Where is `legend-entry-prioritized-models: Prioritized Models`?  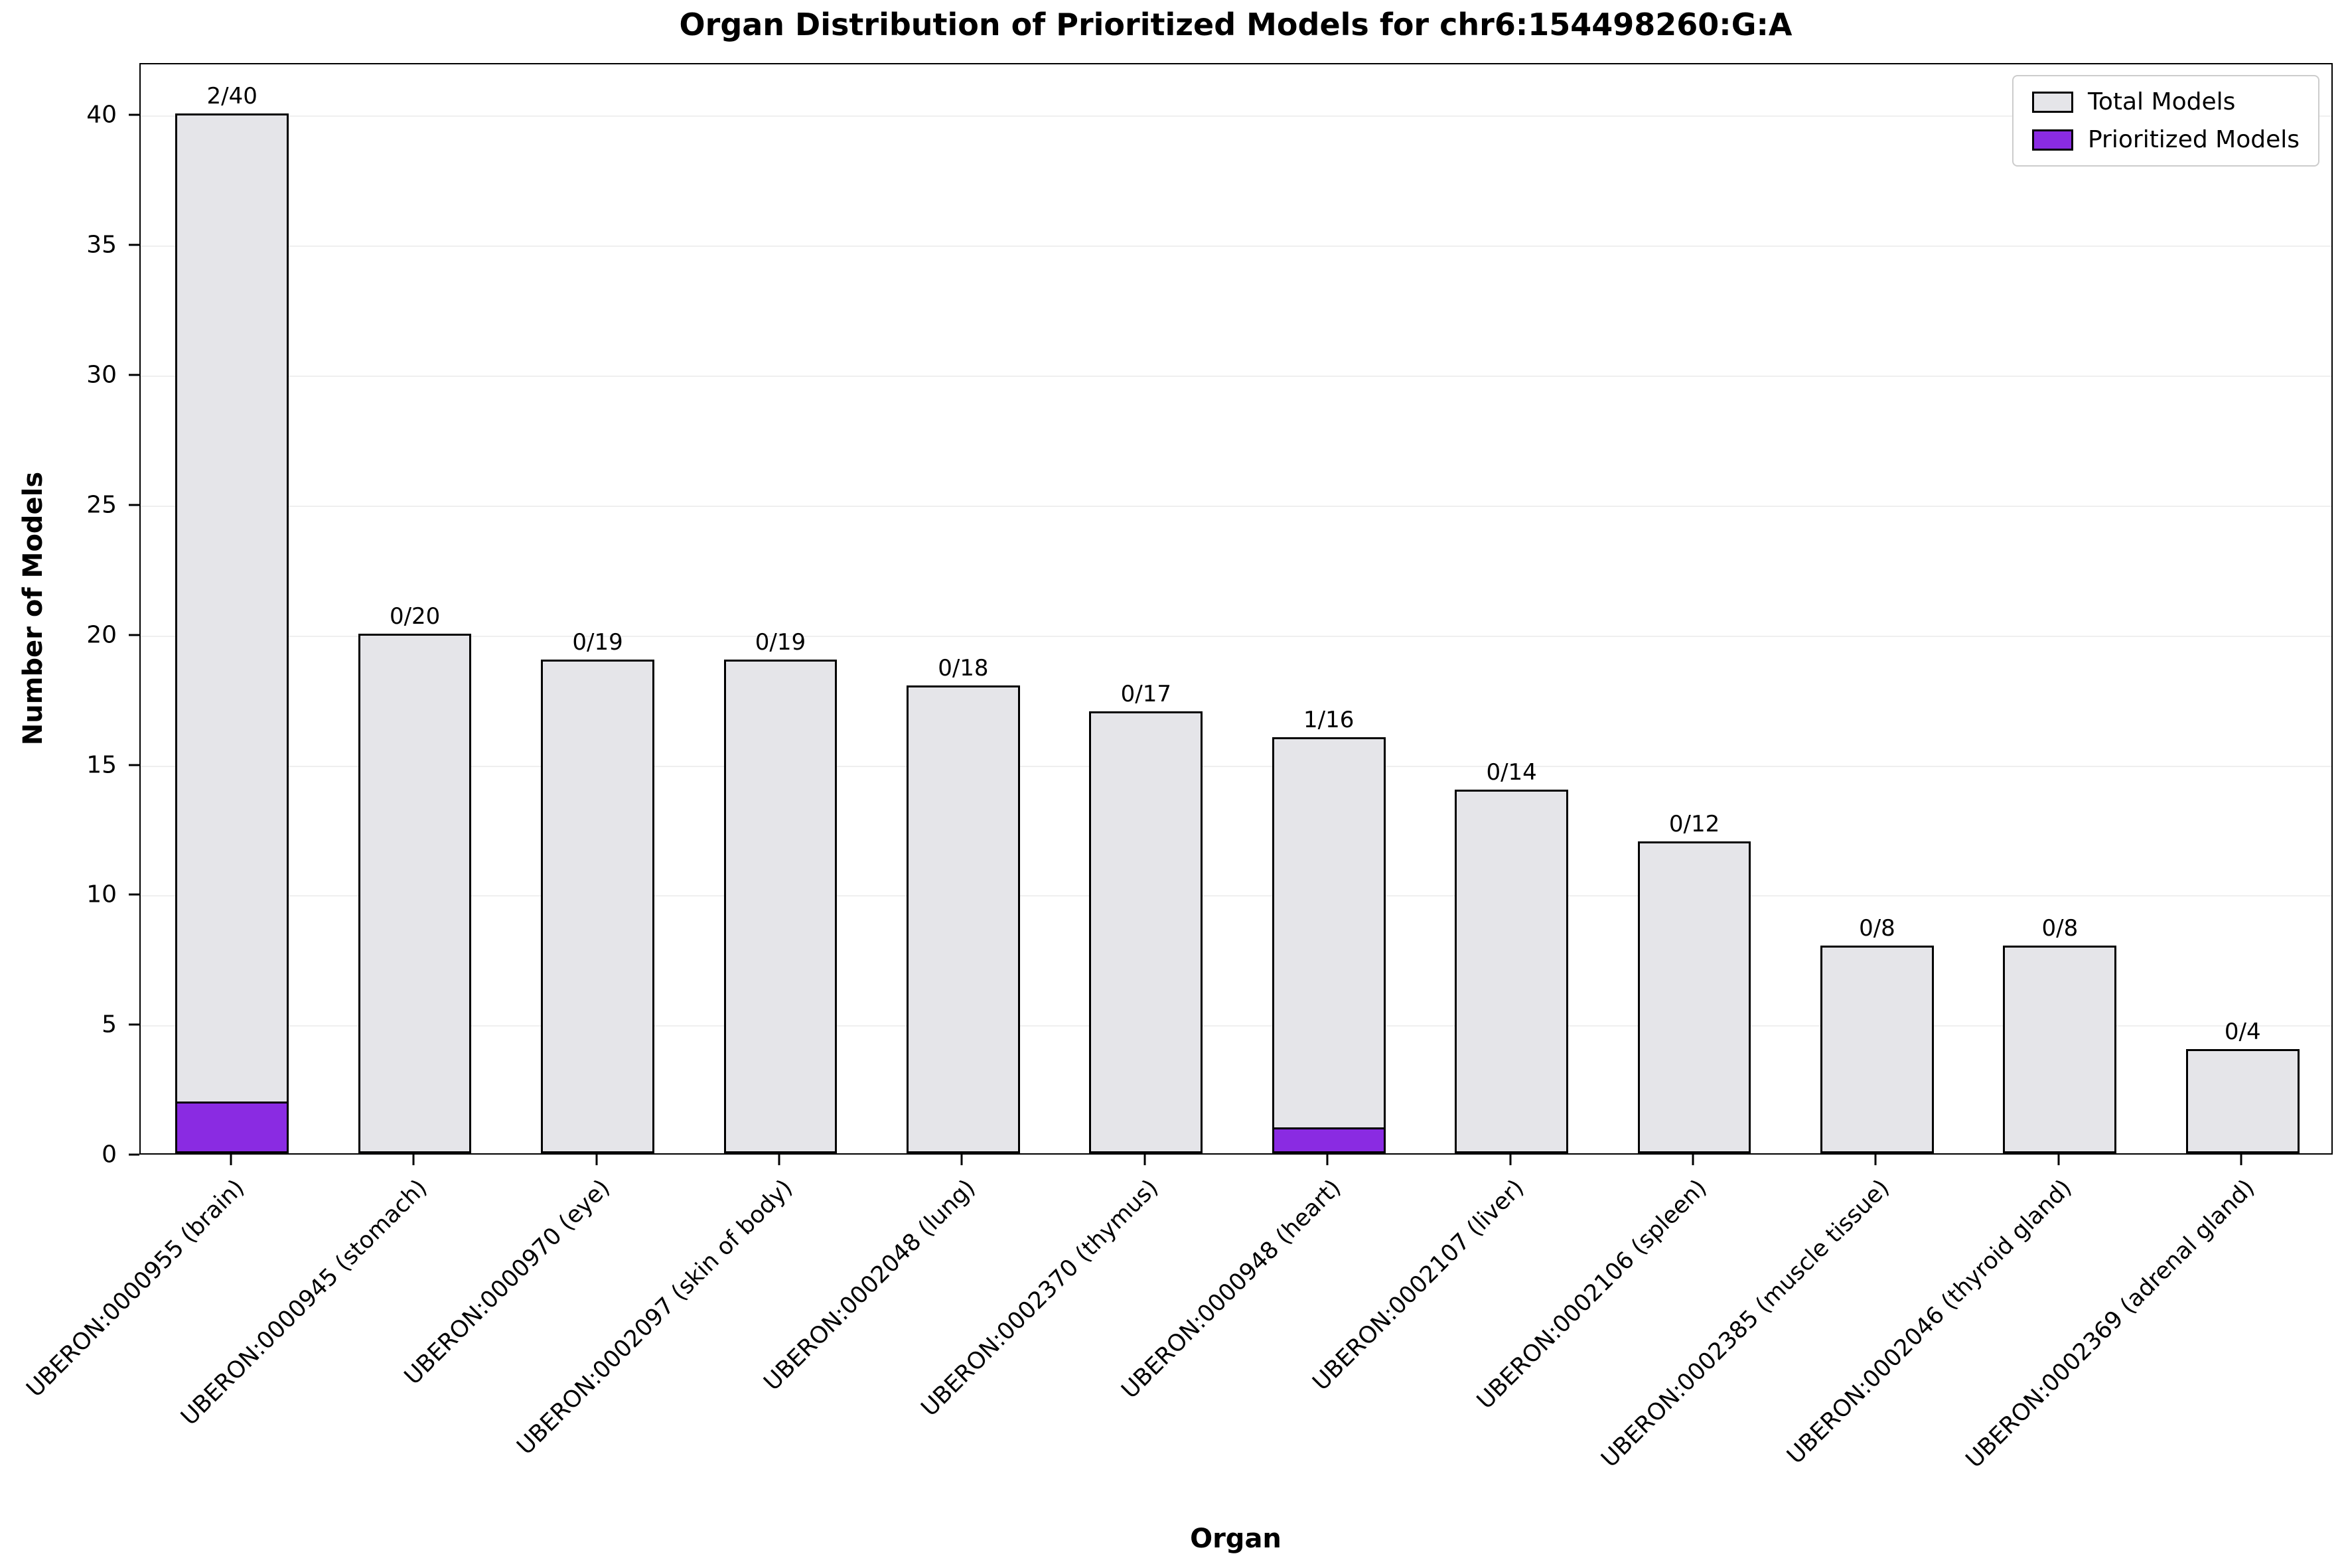
legend-entry-prioritized-models: Prioritized Models is located at coordinates (2165, 139).